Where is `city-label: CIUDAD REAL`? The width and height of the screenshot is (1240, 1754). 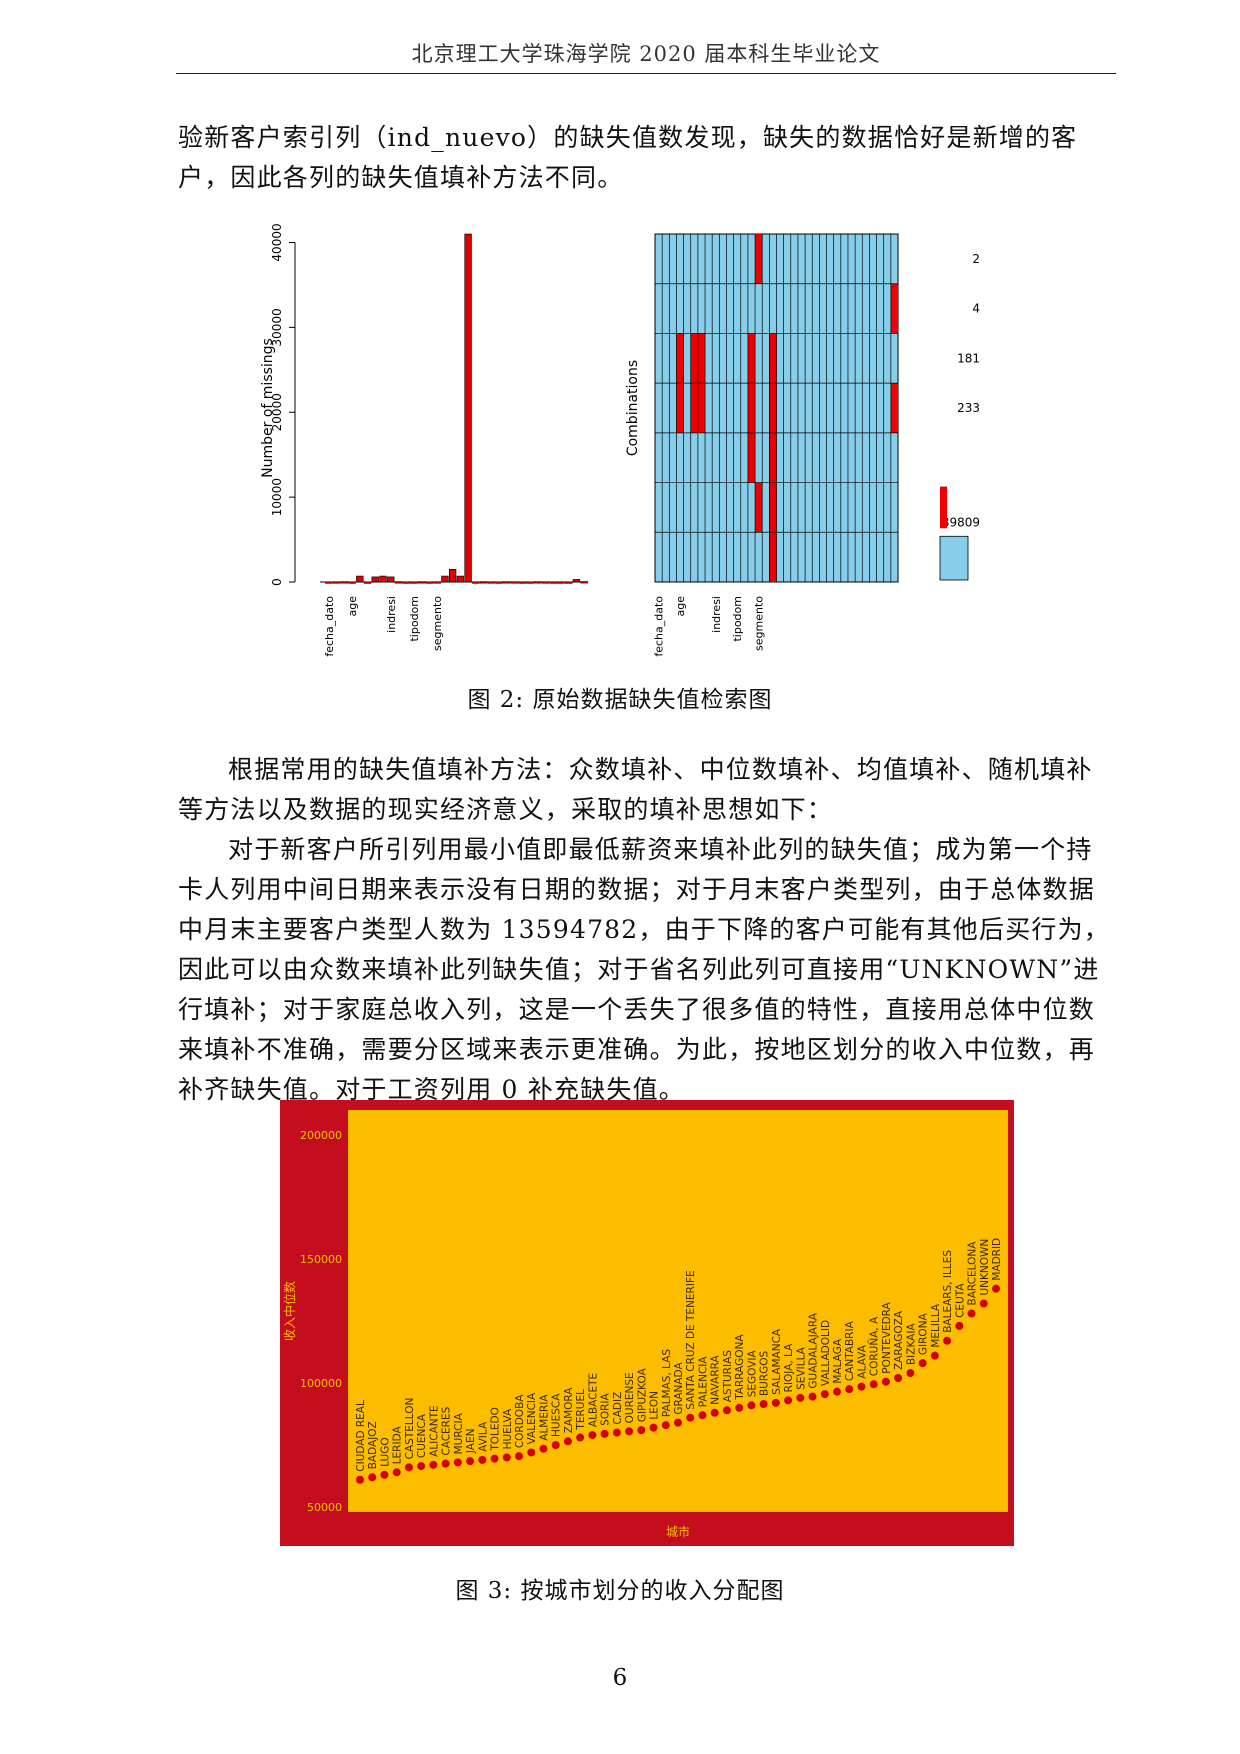 city-label: CIUDAD REAL is located at coordinates (361, 1436).